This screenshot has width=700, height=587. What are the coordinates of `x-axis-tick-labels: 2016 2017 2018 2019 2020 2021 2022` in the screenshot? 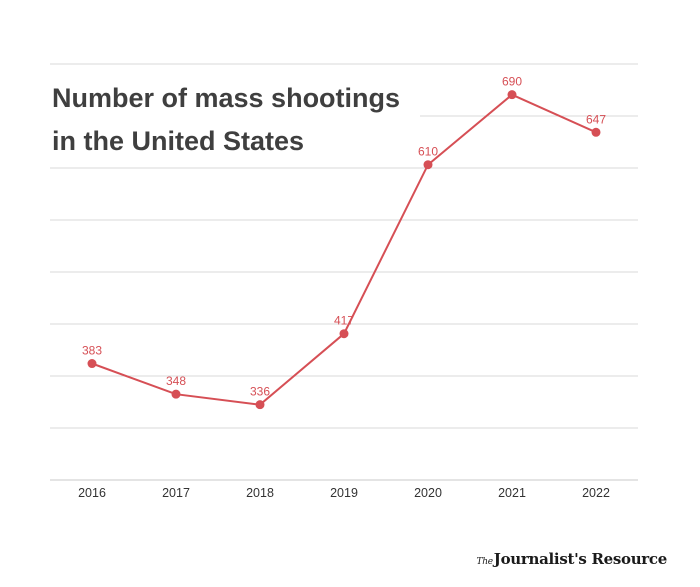 It's located at (344, 493).